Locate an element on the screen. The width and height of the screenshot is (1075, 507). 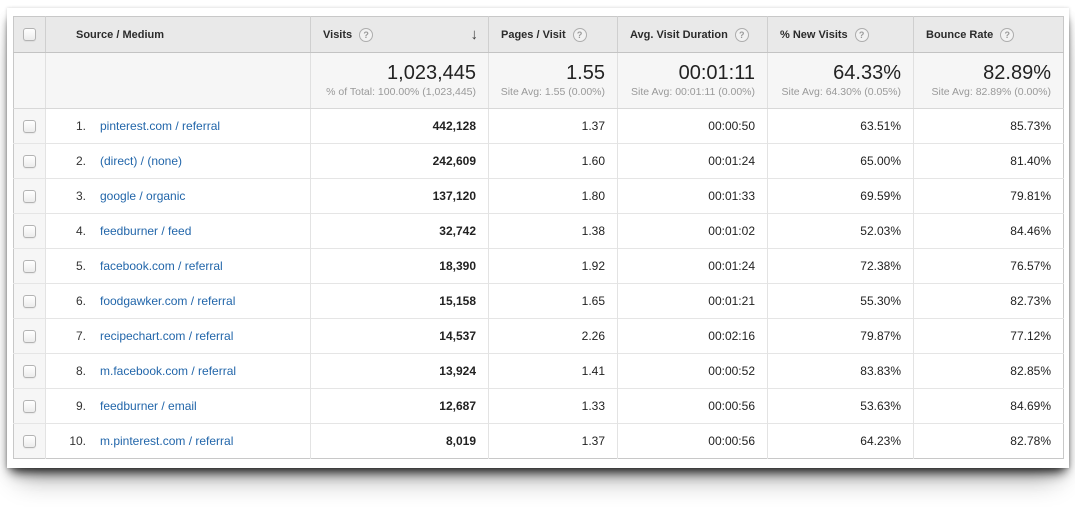
pct-new-visits-value: 52.03% is located at coordinates (840, 231).